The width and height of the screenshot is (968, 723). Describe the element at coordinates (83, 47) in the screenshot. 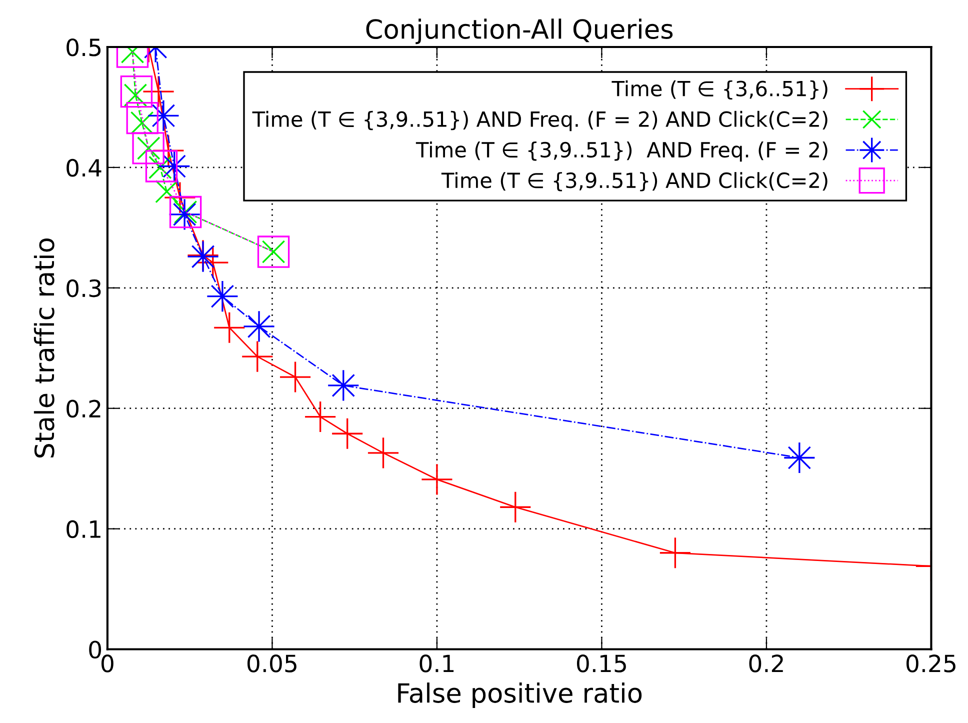

I see `y-tick-label: 0.5` at that location.